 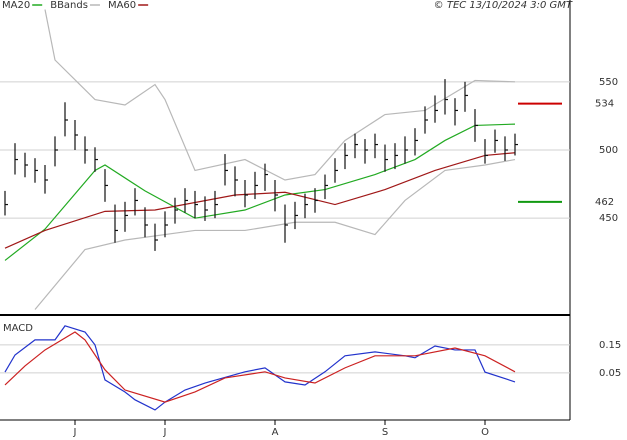 I want to click on y-tick-label: 0.05, so click(x=610, y=373).